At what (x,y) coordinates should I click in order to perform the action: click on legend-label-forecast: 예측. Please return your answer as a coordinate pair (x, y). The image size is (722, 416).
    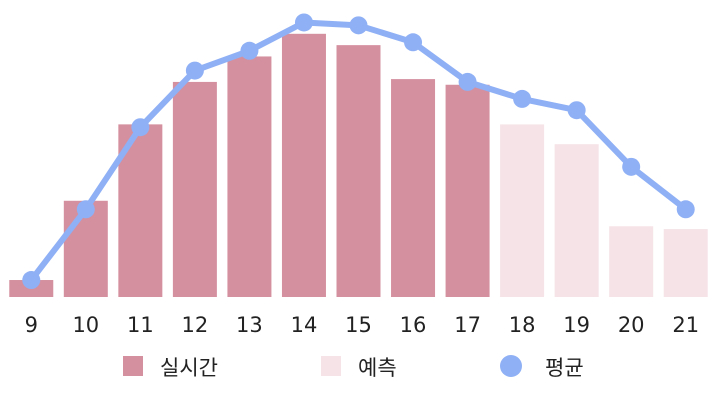
    Looking at the image, I should click on (377, 368).